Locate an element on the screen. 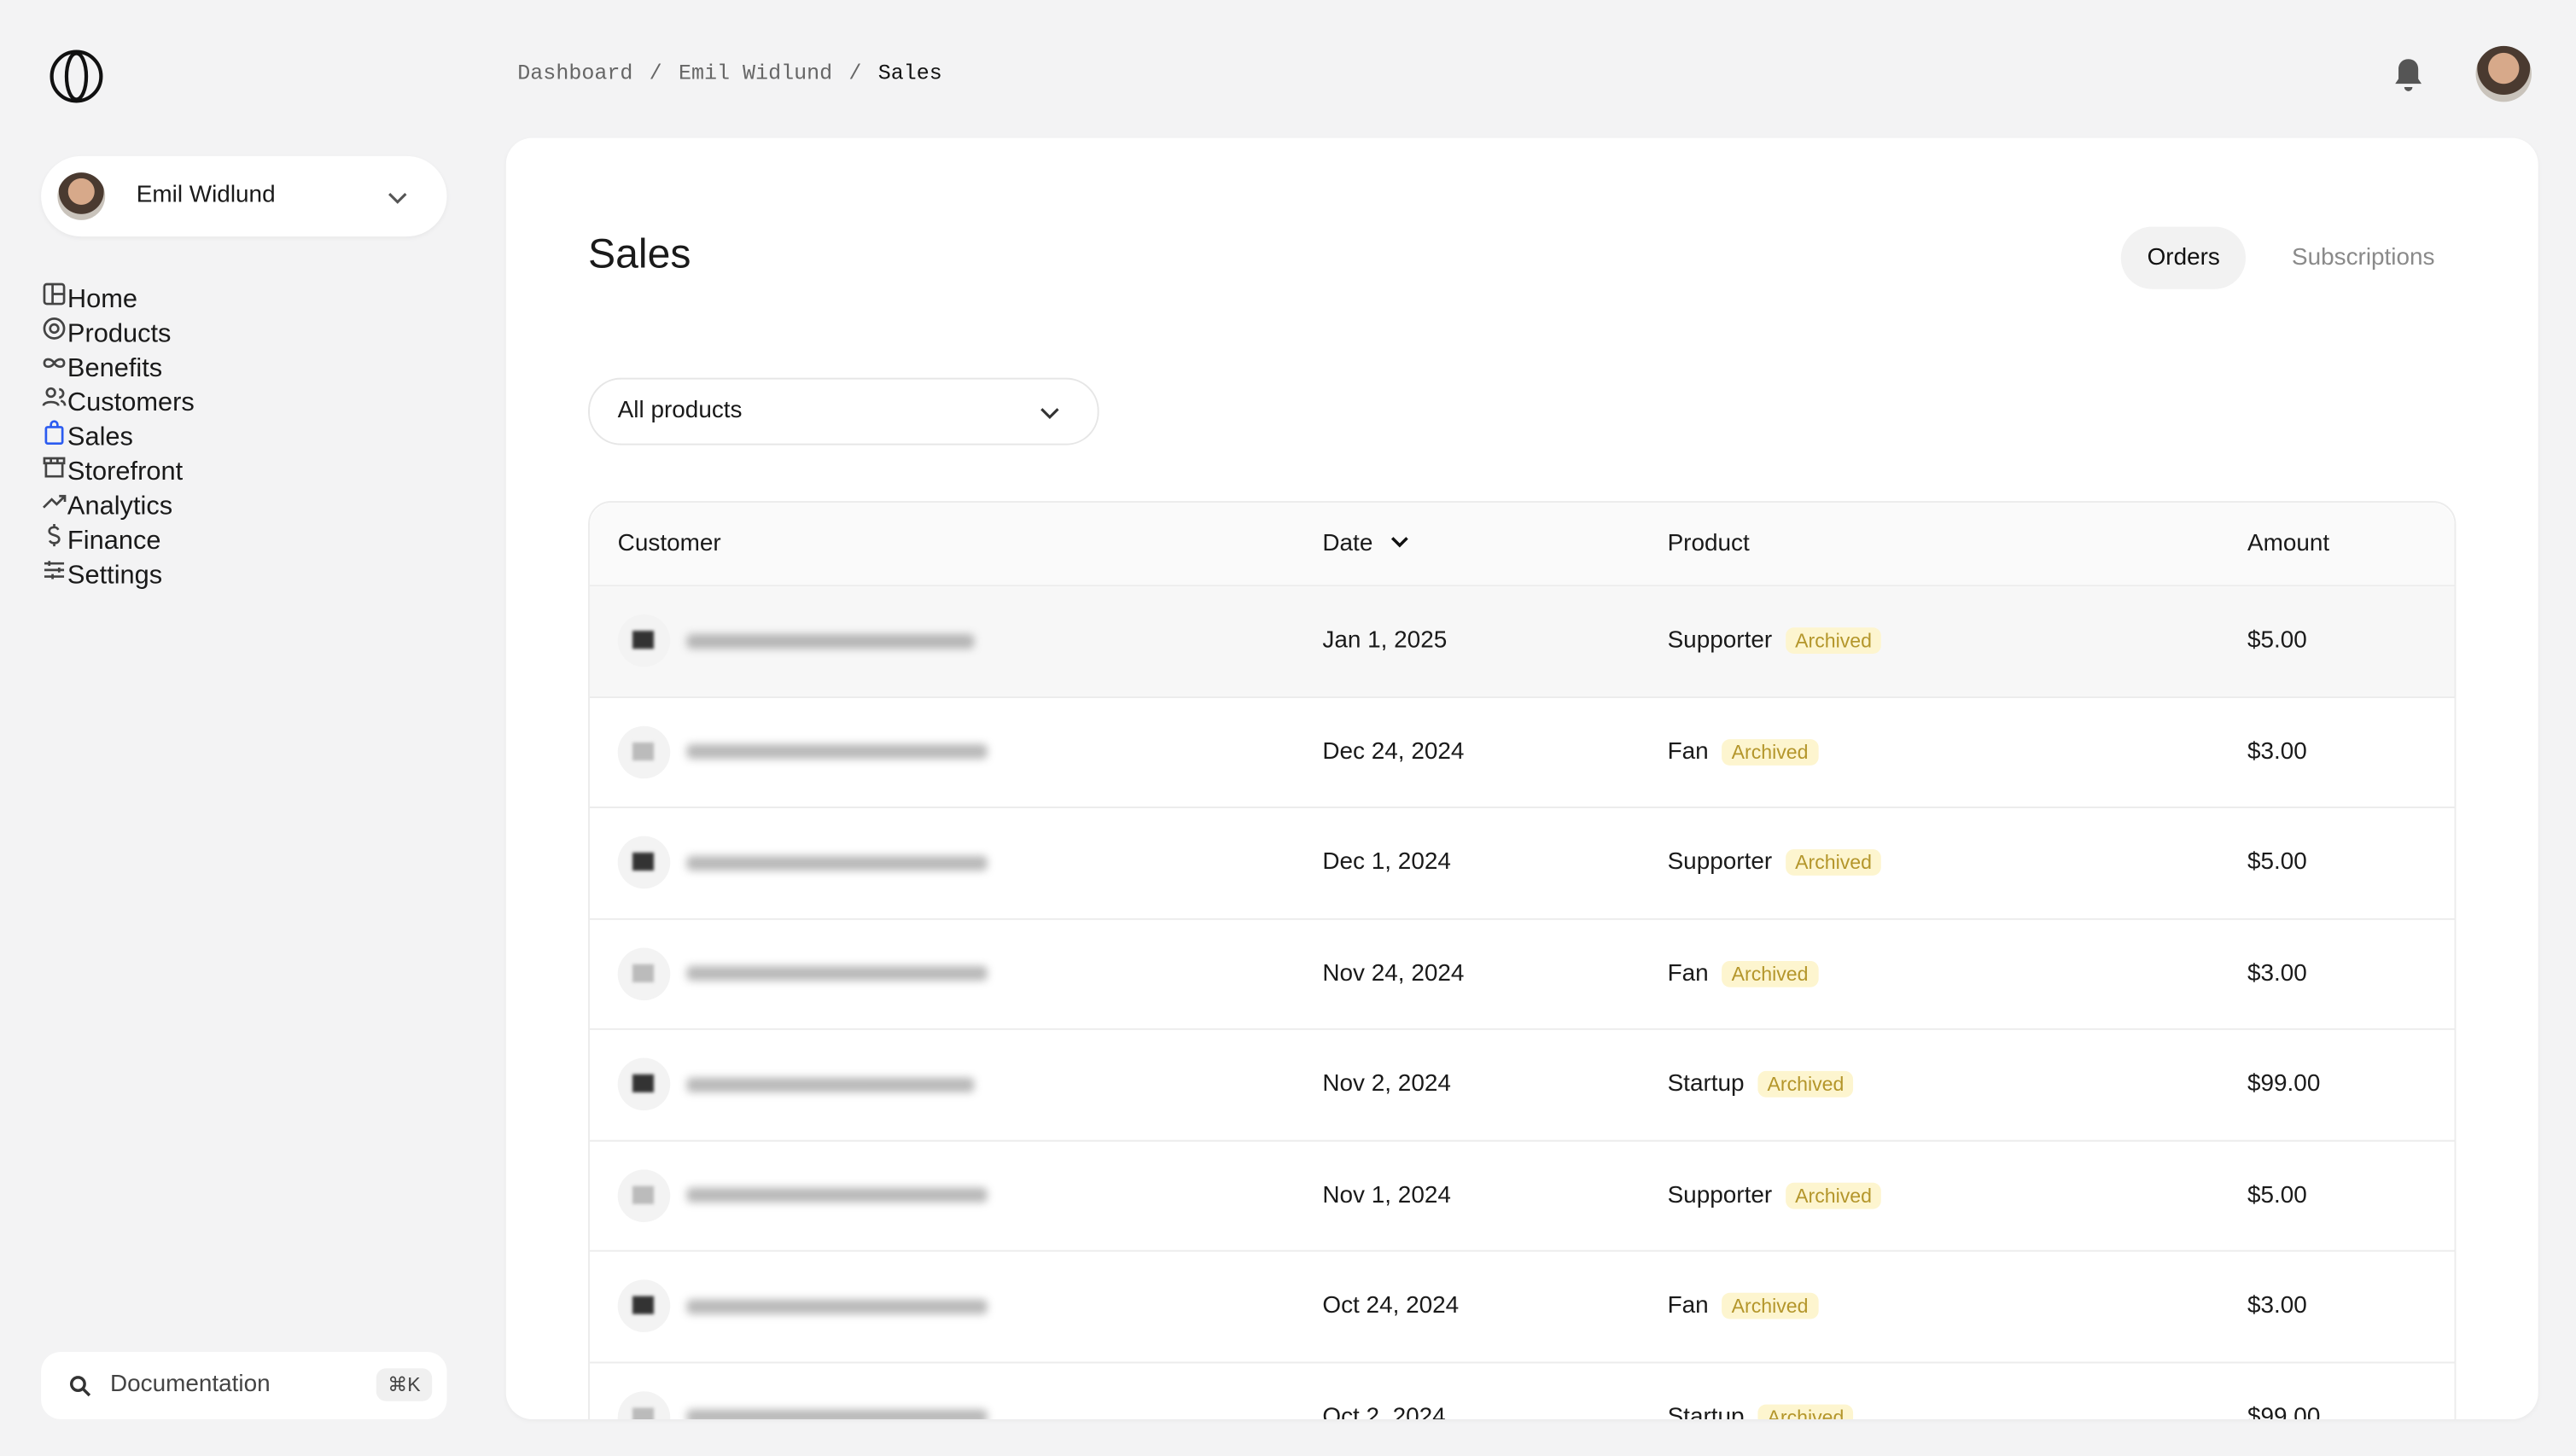  nav-label: Analytics is located at coordinates (120, 506).